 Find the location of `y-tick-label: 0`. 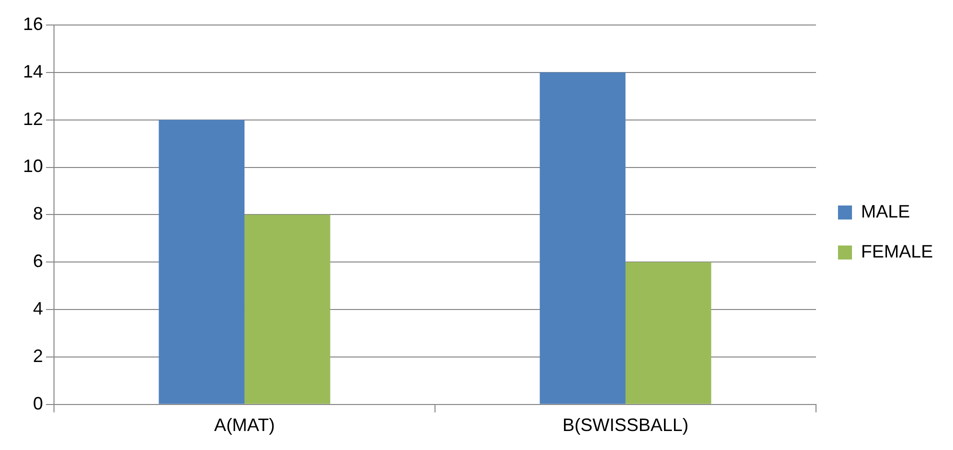

y-tick-label: 0 is located at coordinates (38, 403).